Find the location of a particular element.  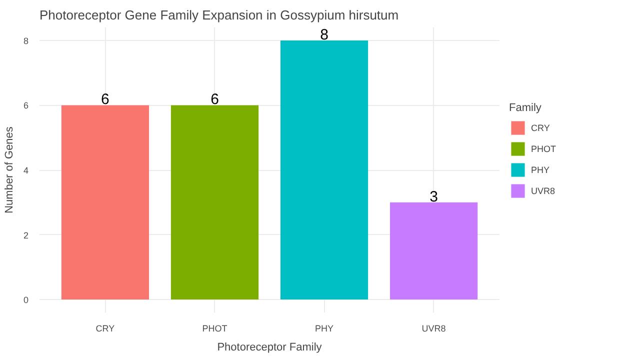

y-tick-label: 4 is located at coordinates (26, 171).